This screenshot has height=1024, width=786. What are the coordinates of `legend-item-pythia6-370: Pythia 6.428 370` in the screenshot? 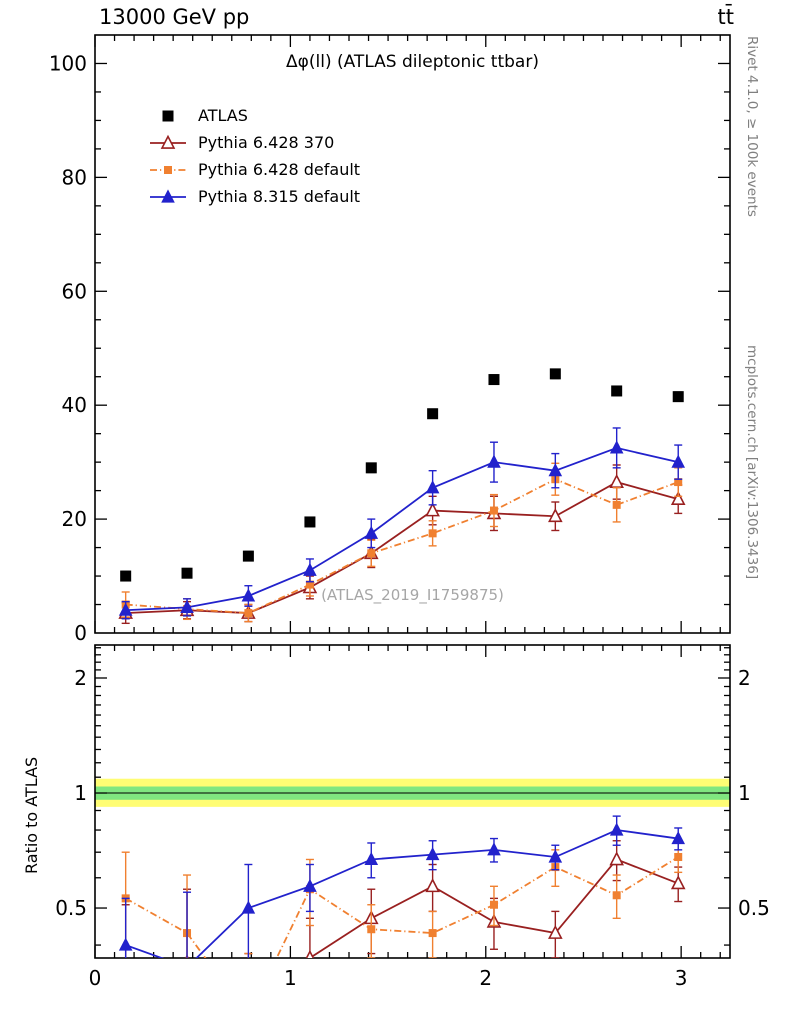 It's located at (254, 142).